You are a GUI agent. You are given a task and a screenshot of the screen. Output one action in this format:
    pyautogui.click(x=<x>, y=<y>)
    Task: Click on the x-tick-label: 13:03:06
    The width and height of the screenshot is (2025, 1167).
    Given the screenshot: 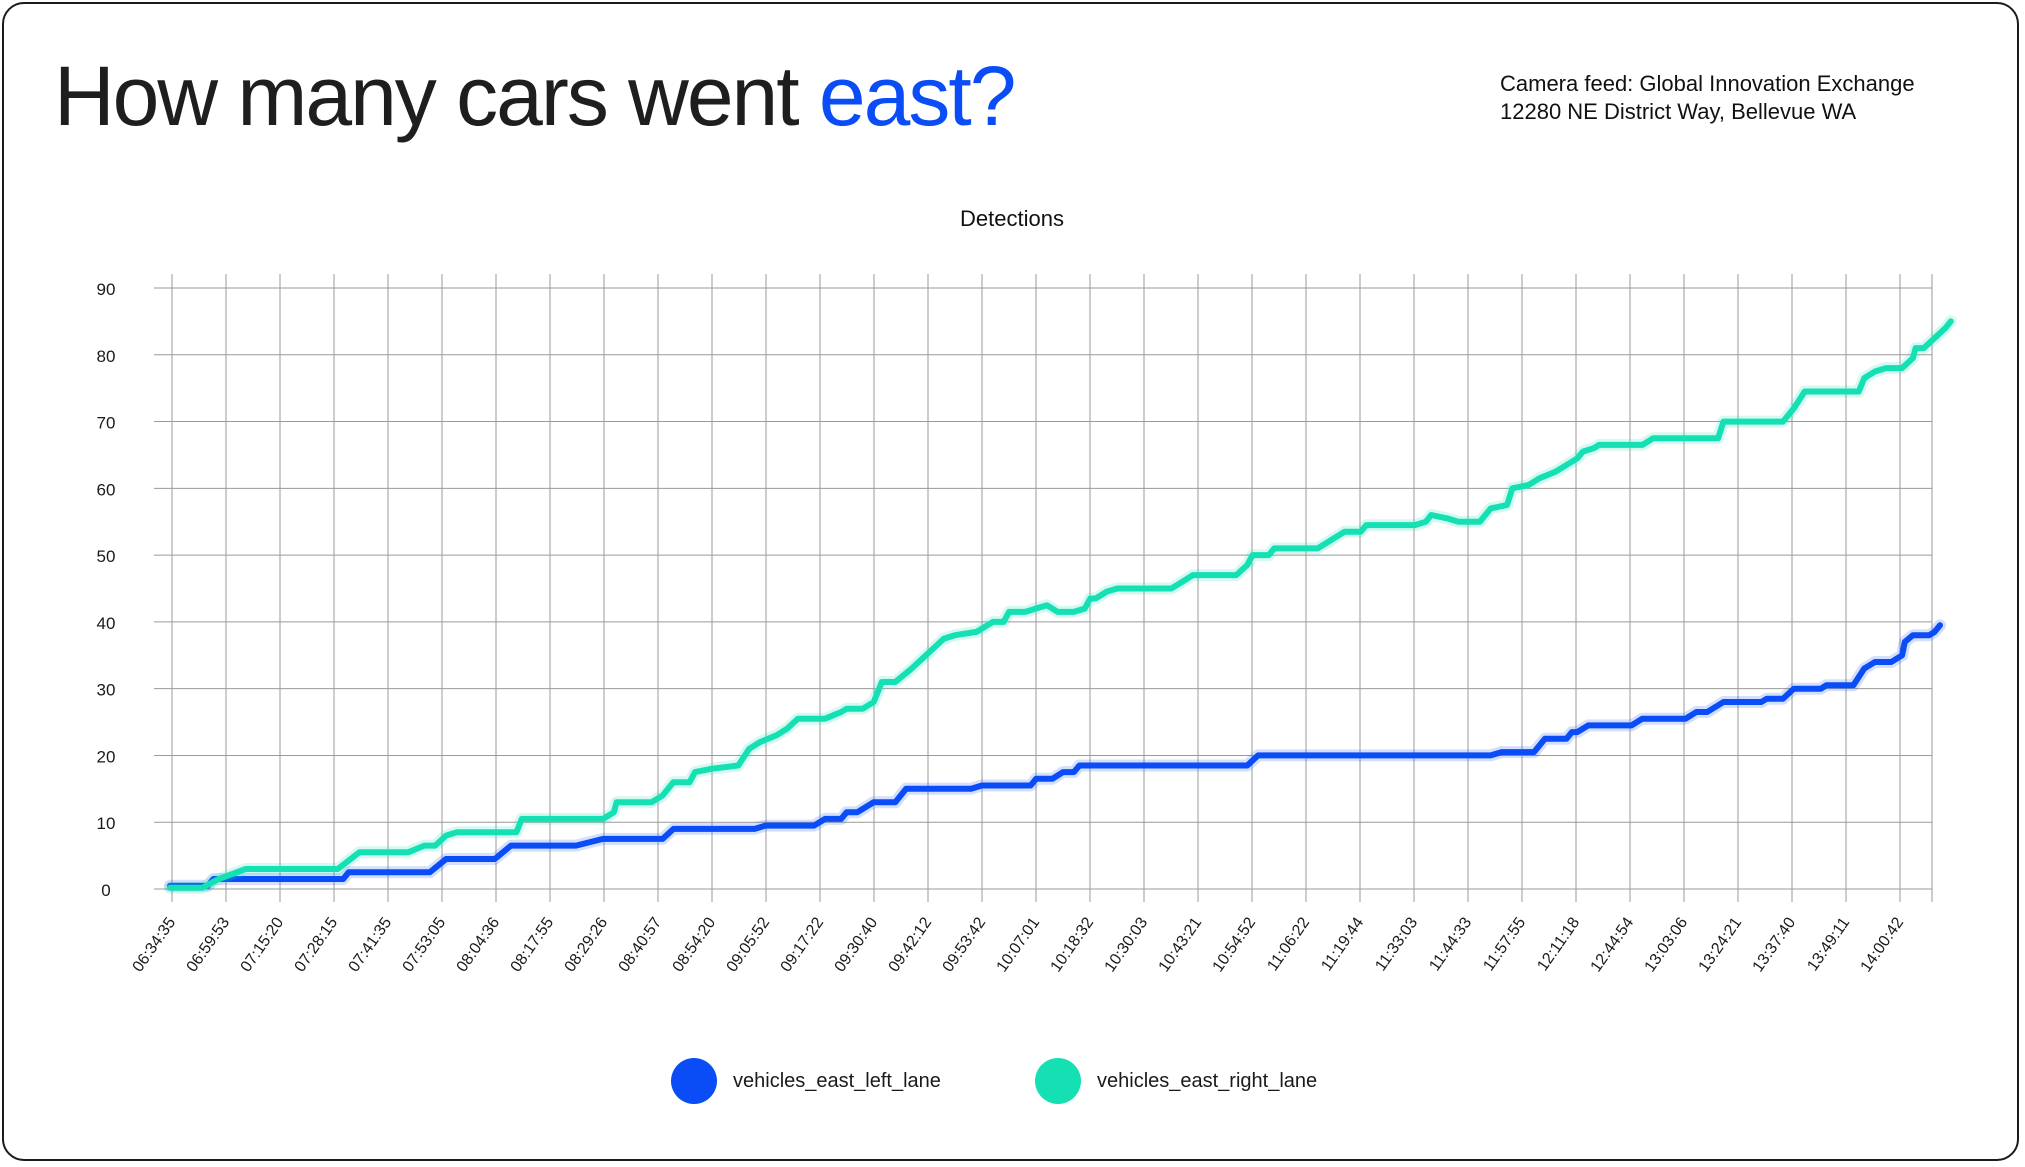 What is the action you would take?
    pyautogui.click(x=1667, y=944)
    